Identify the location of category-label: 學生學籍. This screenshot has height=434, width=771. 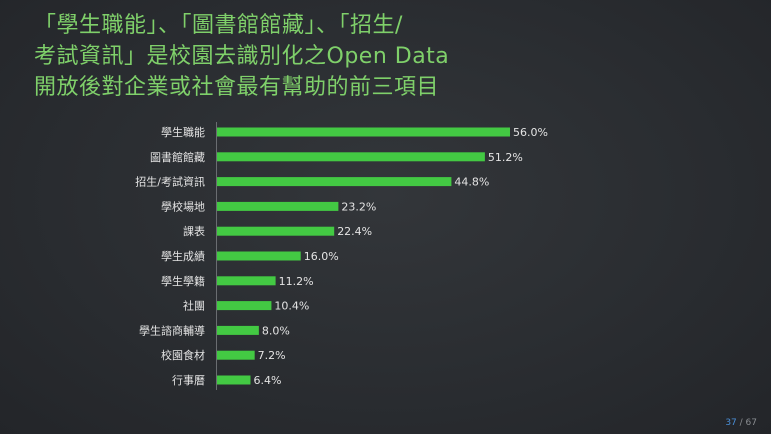
(183, 281).